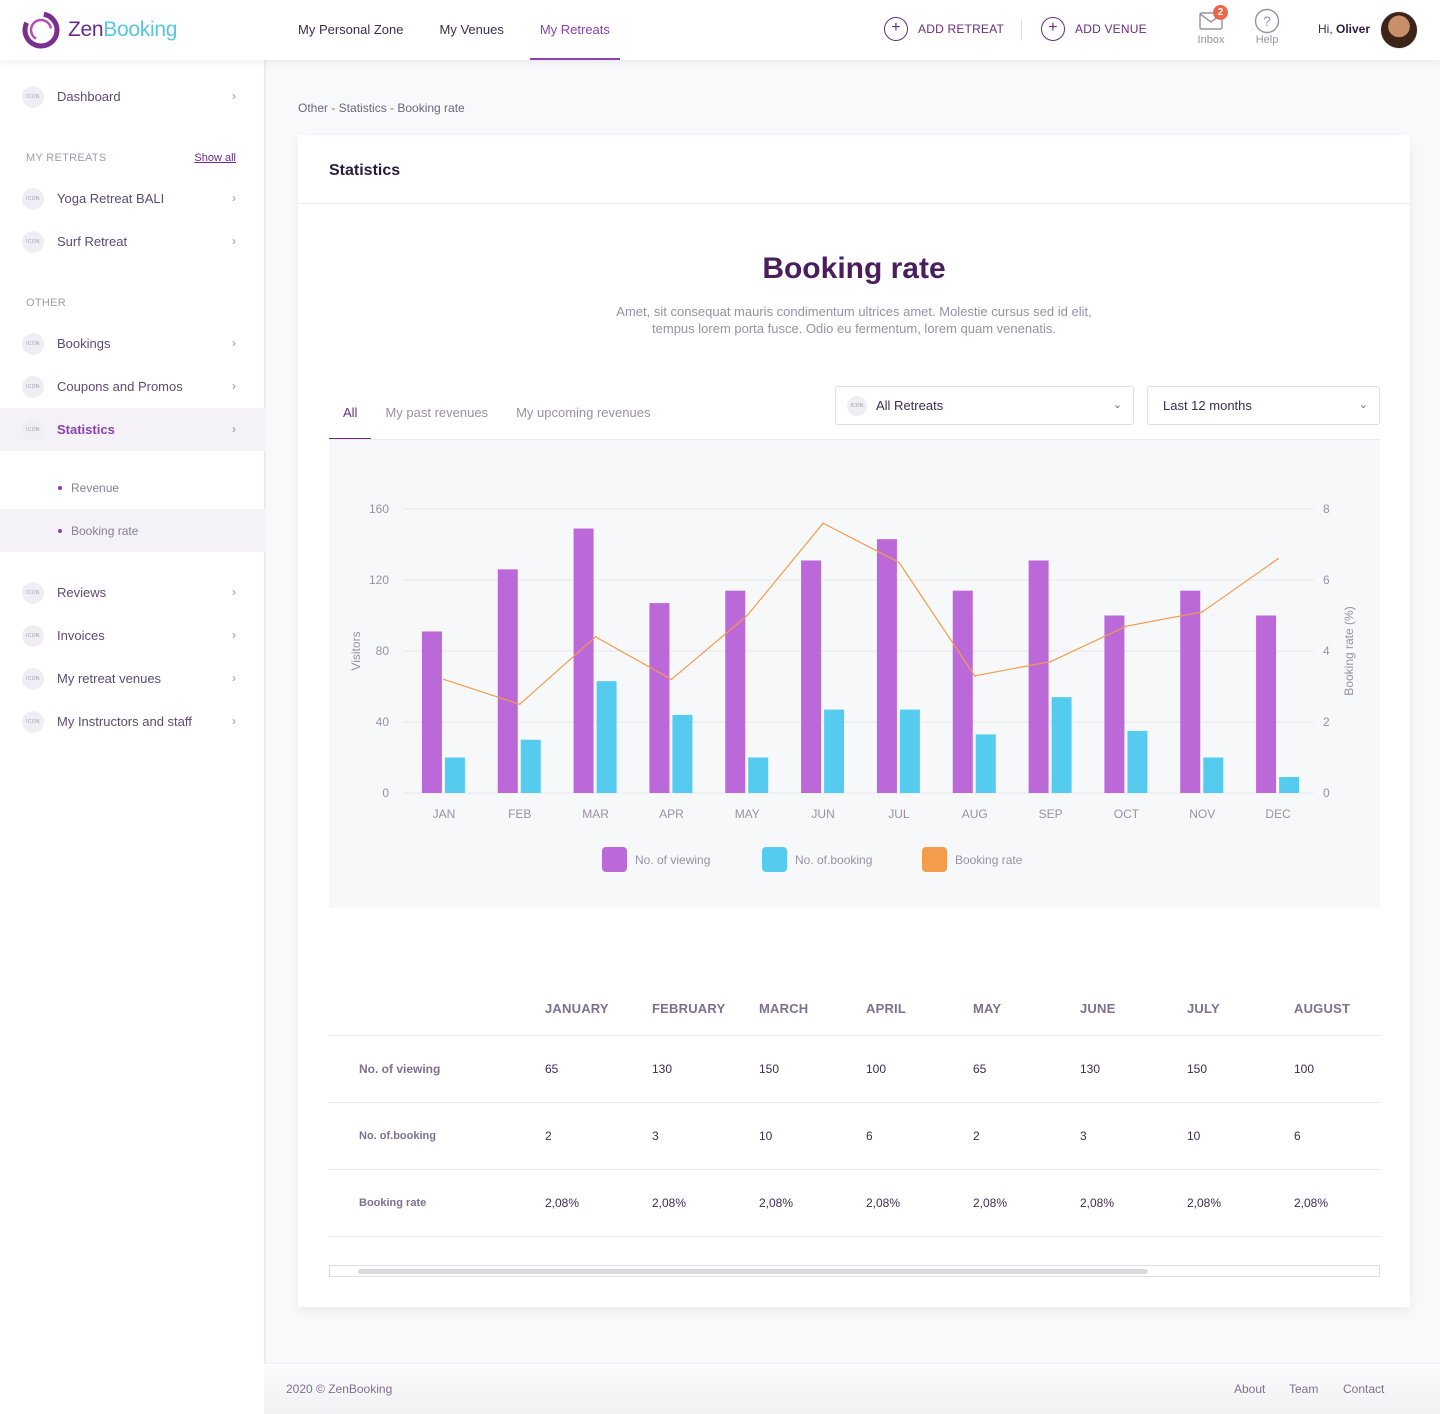  What do you see at coordinates (961, 29) in the screenshot?
I see `add-retreat-label: ADD RETREAT` at bounding box center [961, 29].